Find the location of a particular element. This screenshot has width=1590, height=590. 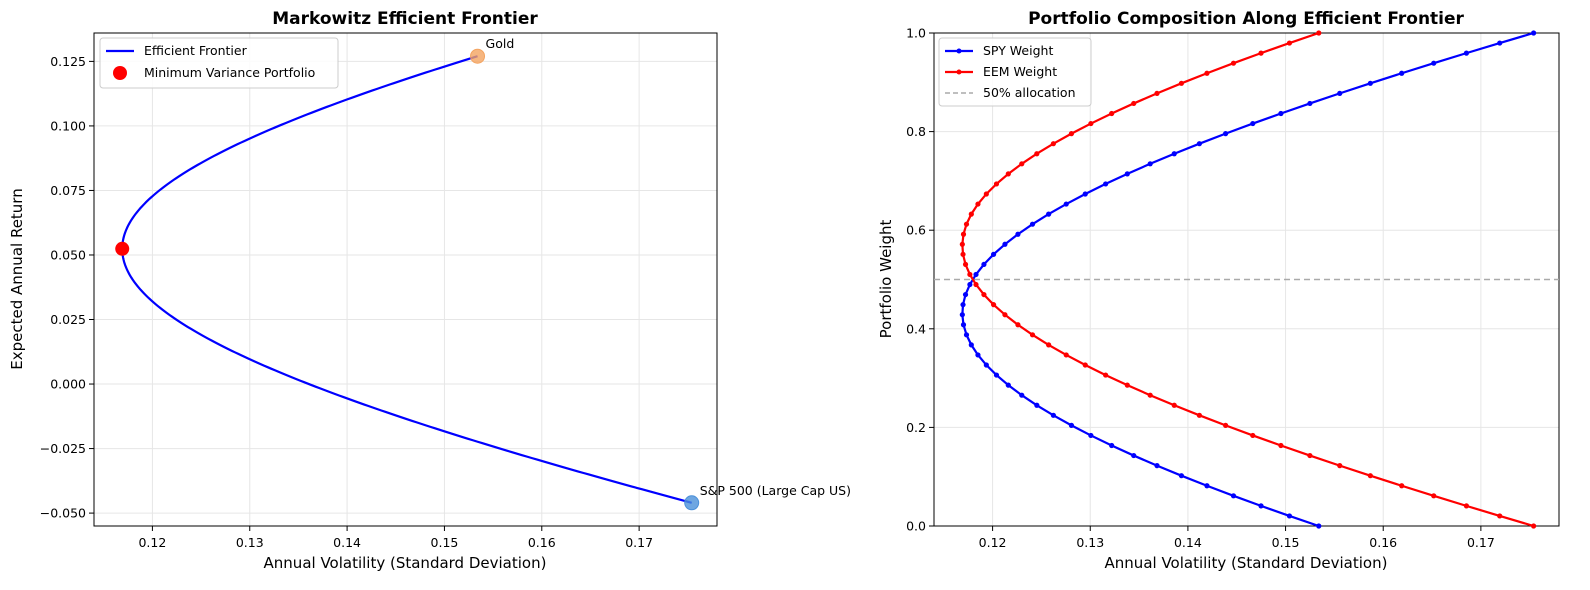

legend-label-min-variance: Minimum Variance Portfolio is located at coordinates (229, 72).